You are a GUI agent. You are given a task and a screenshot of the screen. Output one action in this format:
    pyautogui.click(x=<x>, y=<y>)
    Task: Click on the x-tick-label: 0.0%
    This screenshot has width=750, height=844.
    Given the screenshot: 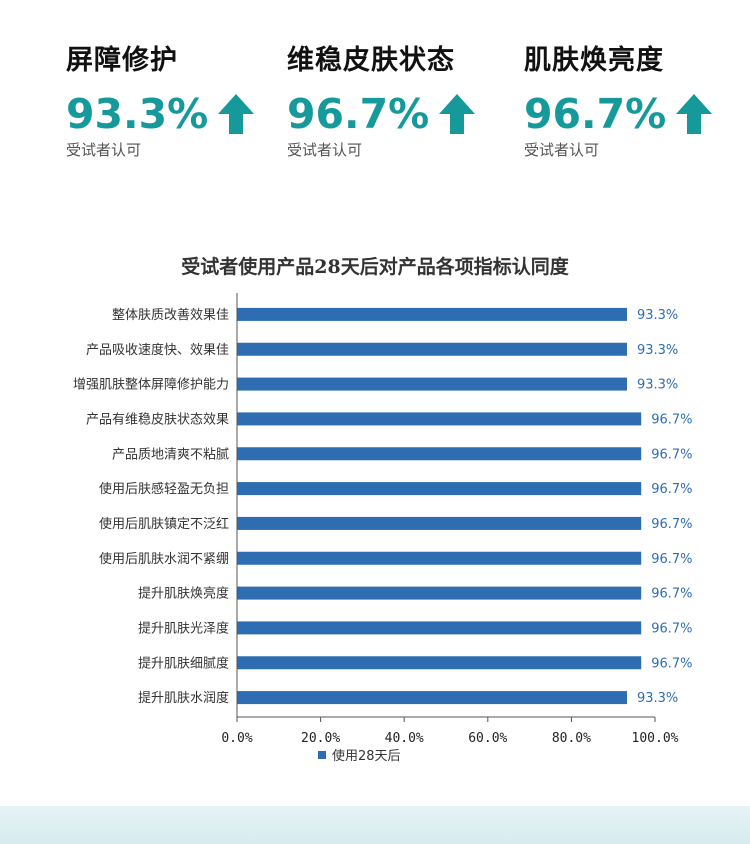 What is the action you would take?
    pyautogui.click(x=236, y=738)
    